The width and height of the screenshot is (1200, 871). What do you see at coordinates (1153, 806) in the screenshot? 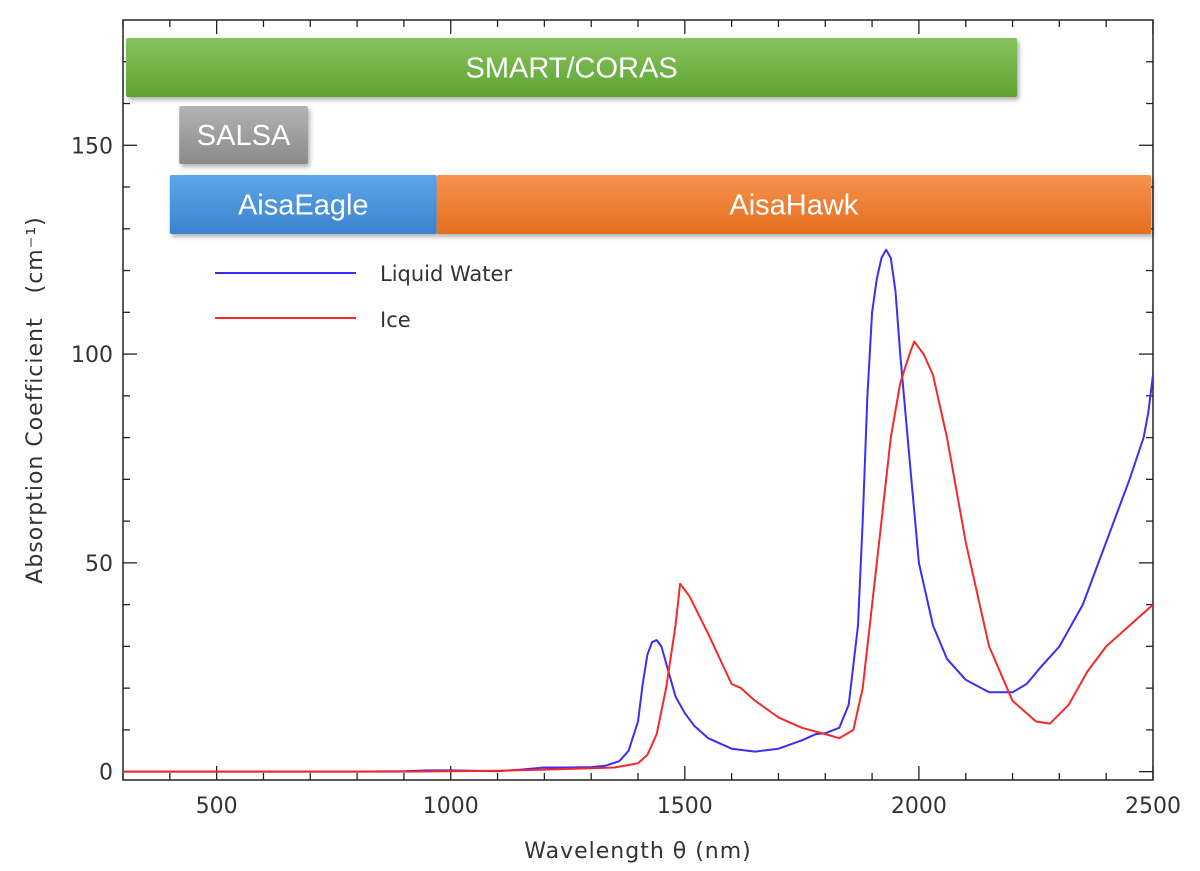
I see `x-tick-label: 2500` at bounding box center [1153, 806].